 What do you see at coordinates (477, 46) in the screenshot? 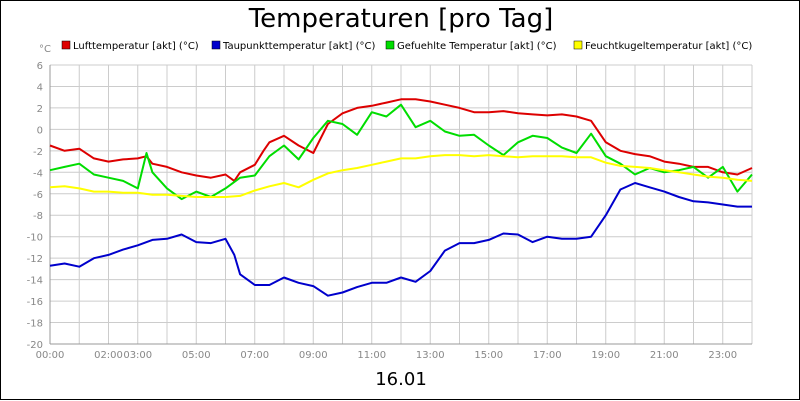
I see `legend-label-3: Gefuehlte Temperatur [akt] (°C)` at bounding box center [477, 46].